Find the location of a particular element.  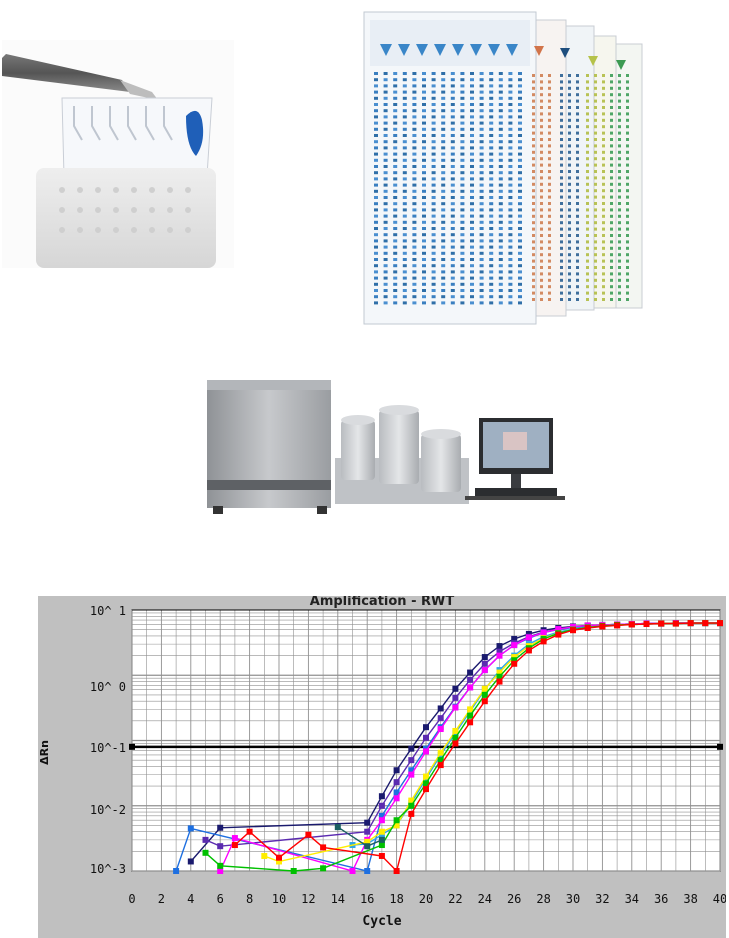

threshold-handle is located at coordinates (132, 746).